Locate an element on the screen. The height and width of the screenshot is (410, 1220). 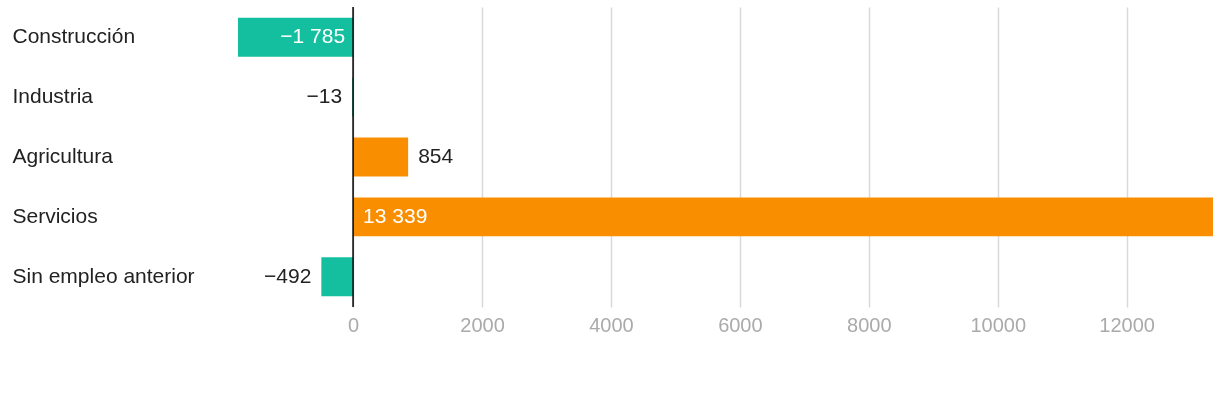
data-label: −13 is located at coordinates (324, 96).